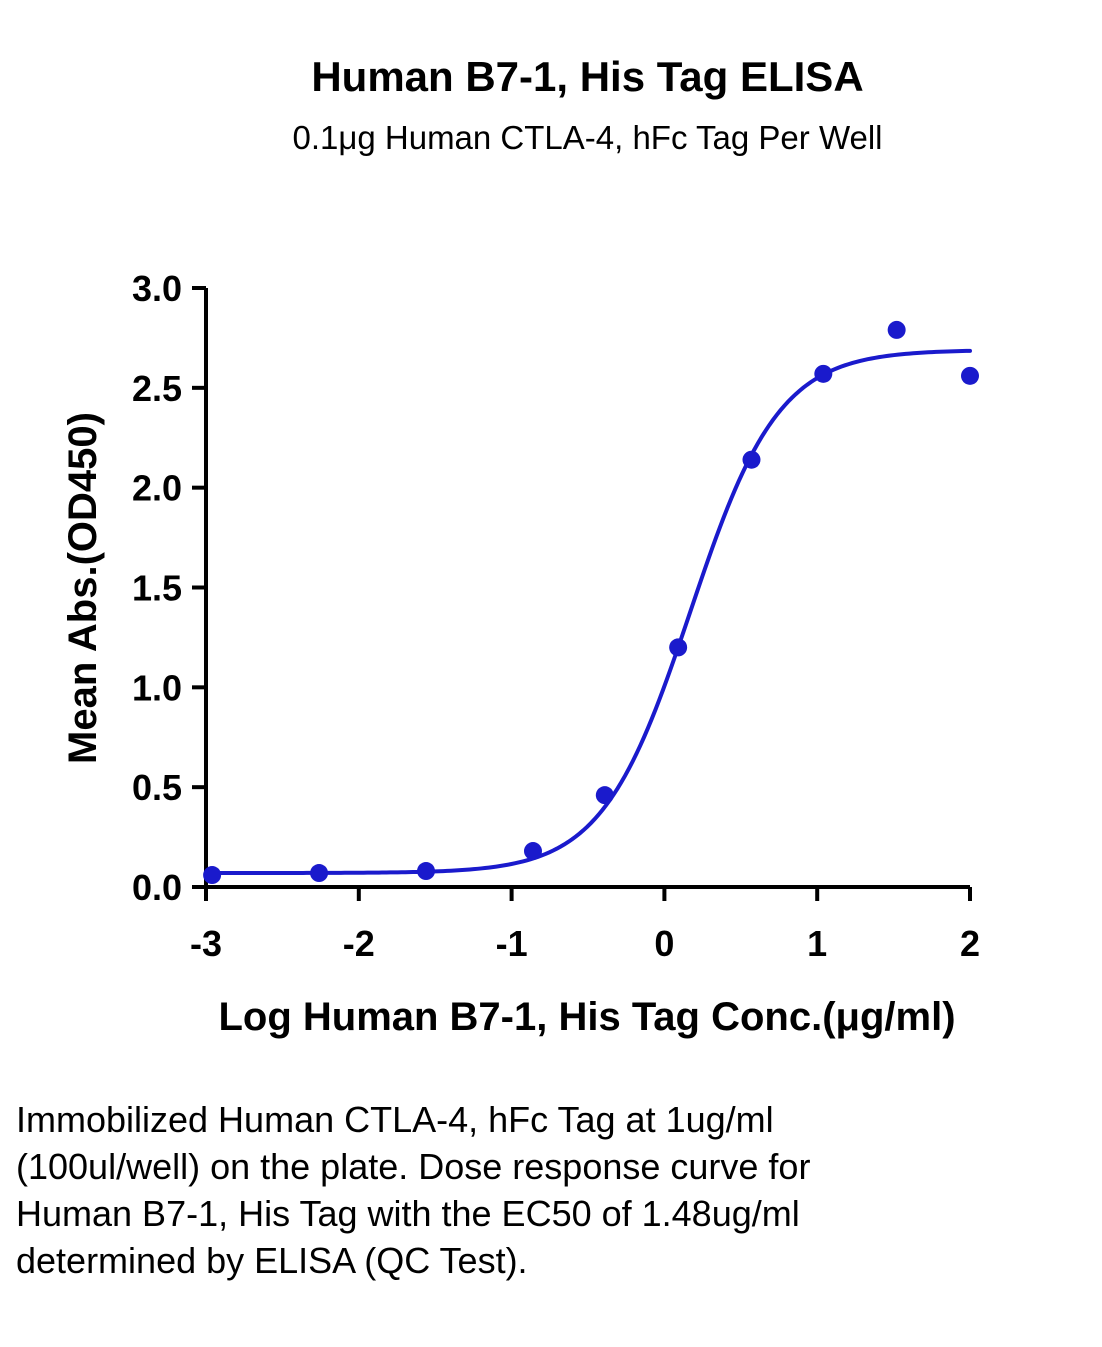  I want to click on y-tick-label: 3.0, so click(157, 288).